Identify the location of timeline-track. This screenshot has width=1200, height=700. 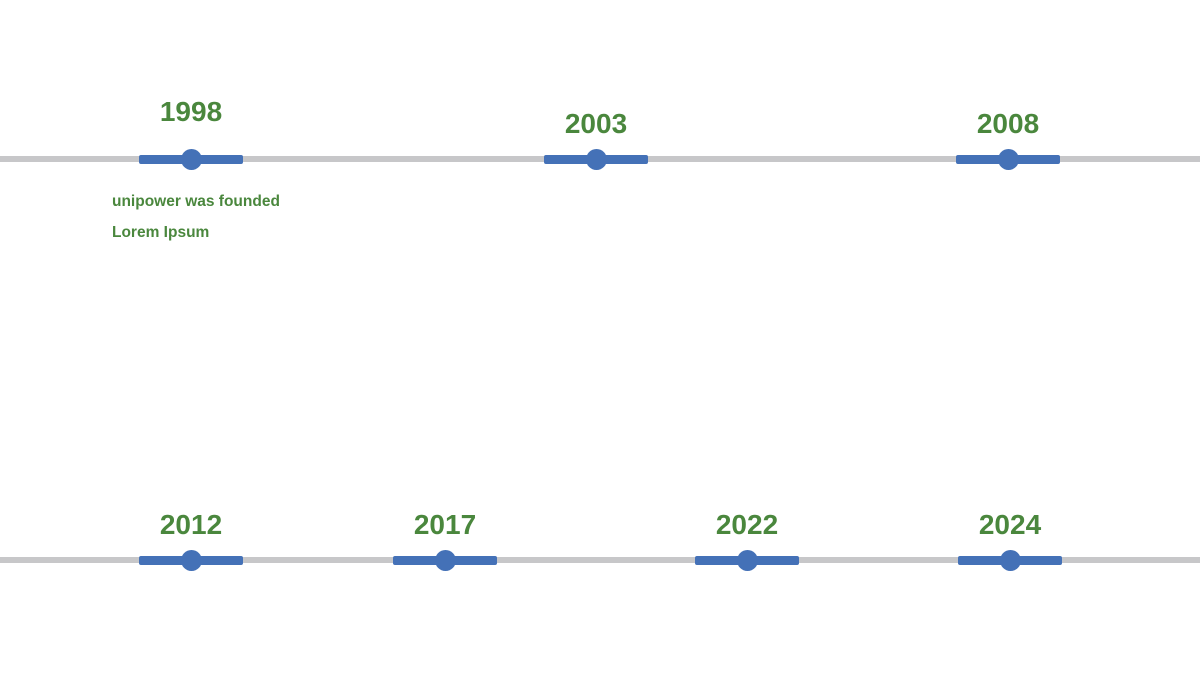
(600, 560).